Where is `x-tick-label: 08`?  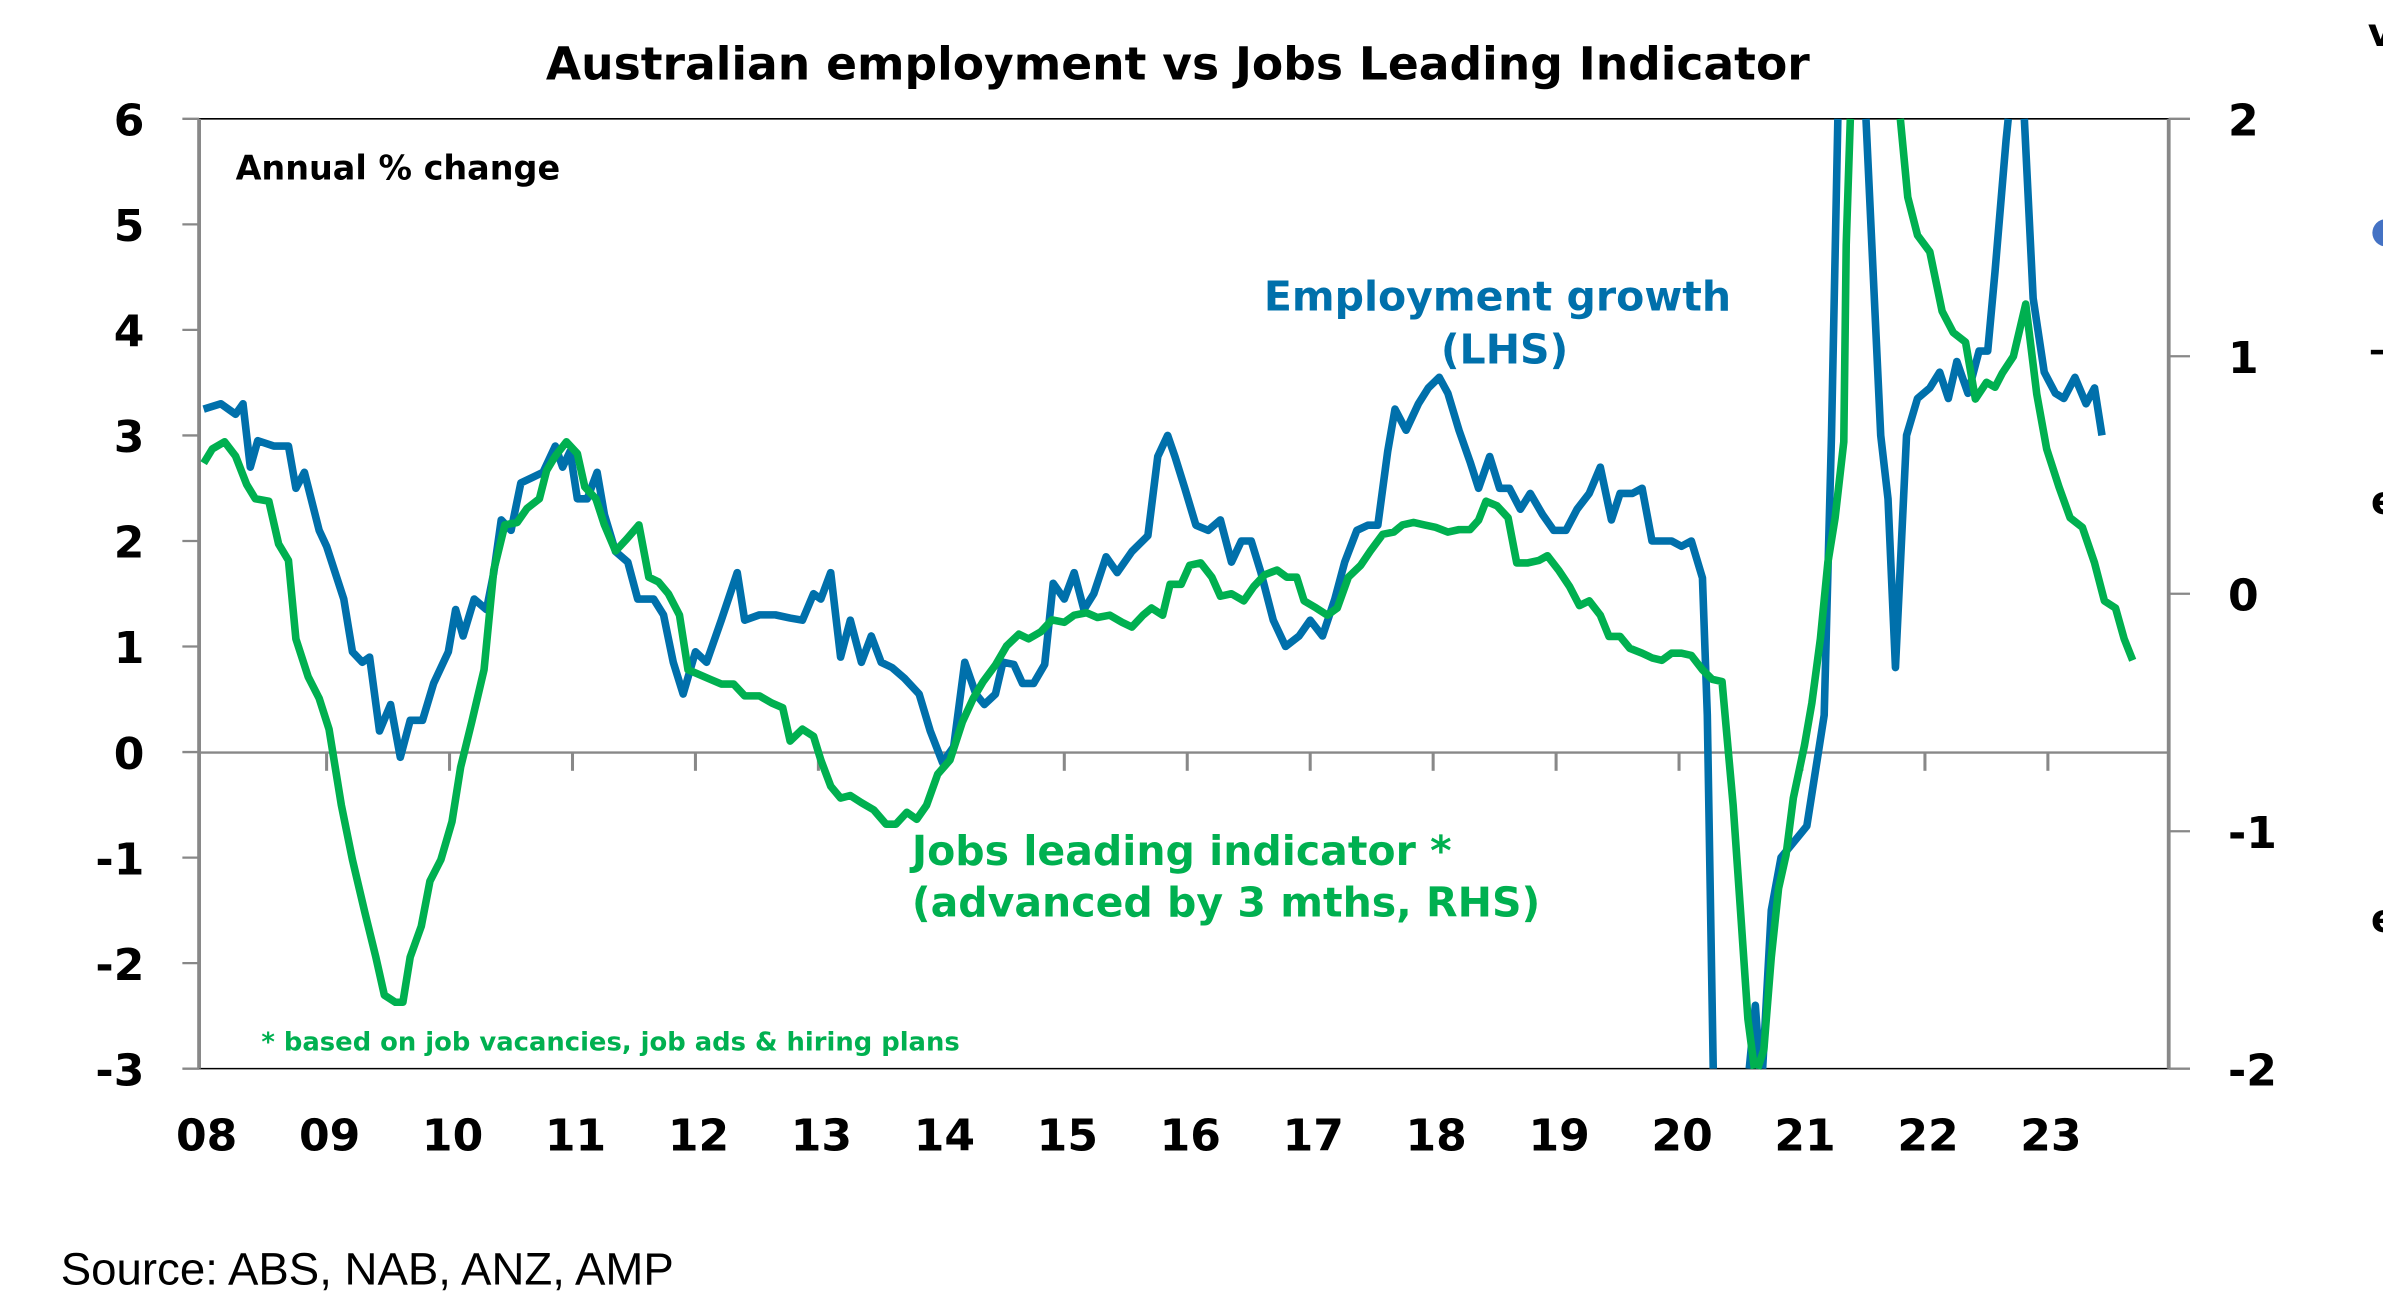
x-tick-label: 08 is located at coordinates (206, 1136).